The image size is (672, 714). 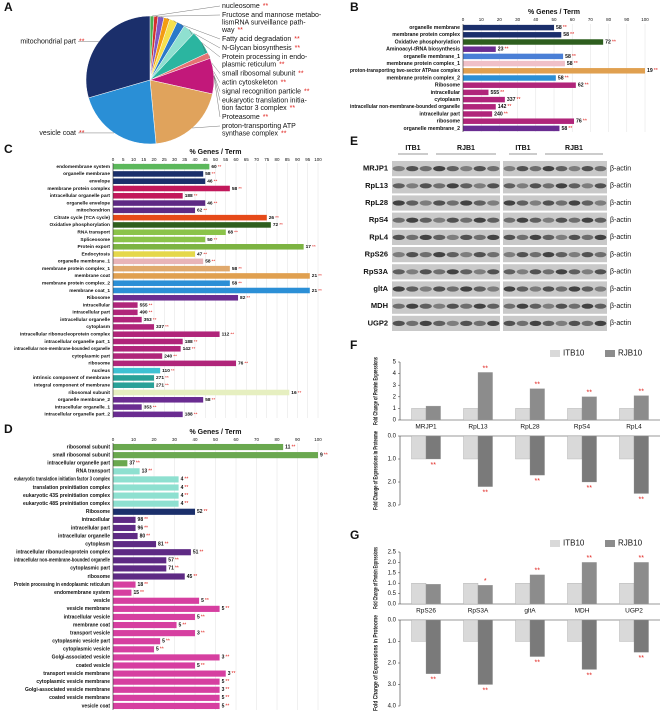 What do you see at coordinates (395, 374) in the screenshot?
I see `y-tick-label: 4` at bounding box center [395, 374].